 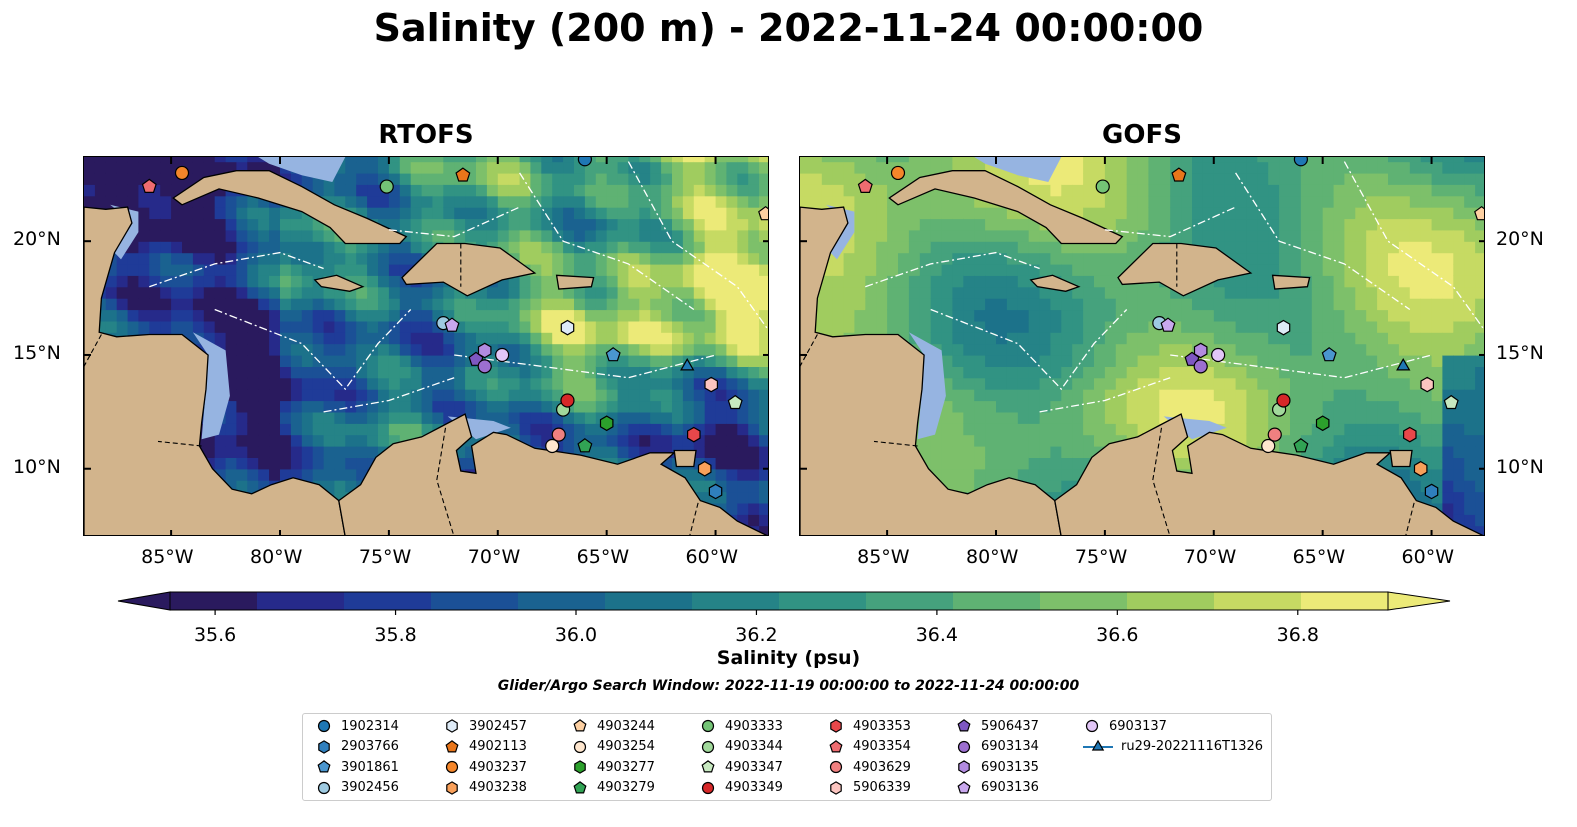 I want to click on land-trinidad, so click(x=685, y=458).